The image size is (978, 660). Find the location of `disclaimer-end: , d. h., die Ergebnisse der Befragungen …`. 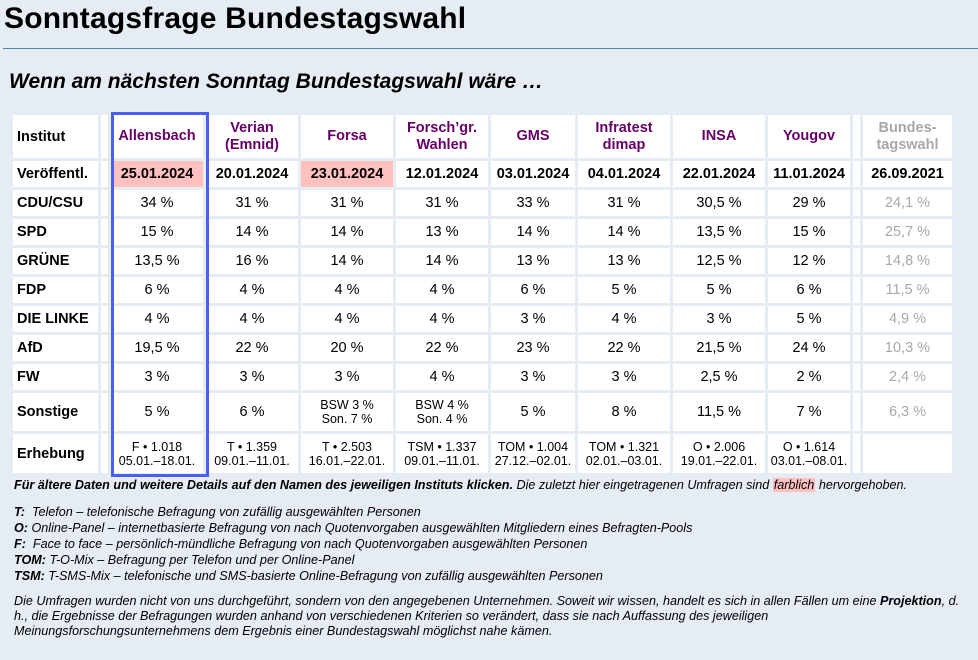

disclaimer-end: , d. h., die Ergebnisse der Befragungen … is located at coordinates (487, 616).